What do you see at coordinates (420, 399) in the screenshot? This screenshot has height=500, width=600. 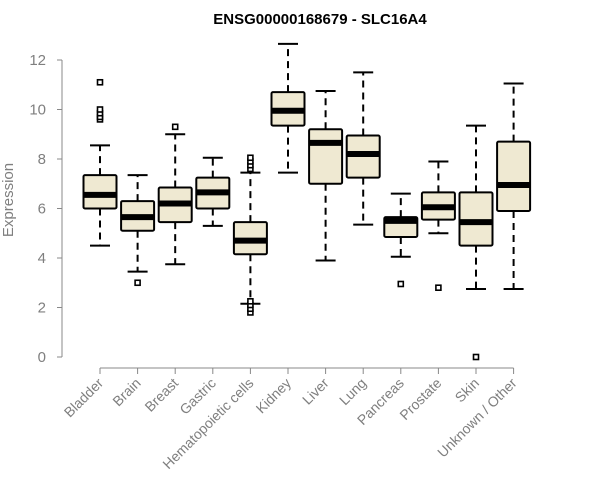 I see `x-tick-label: Prostate` at bounding box center [420, 399].